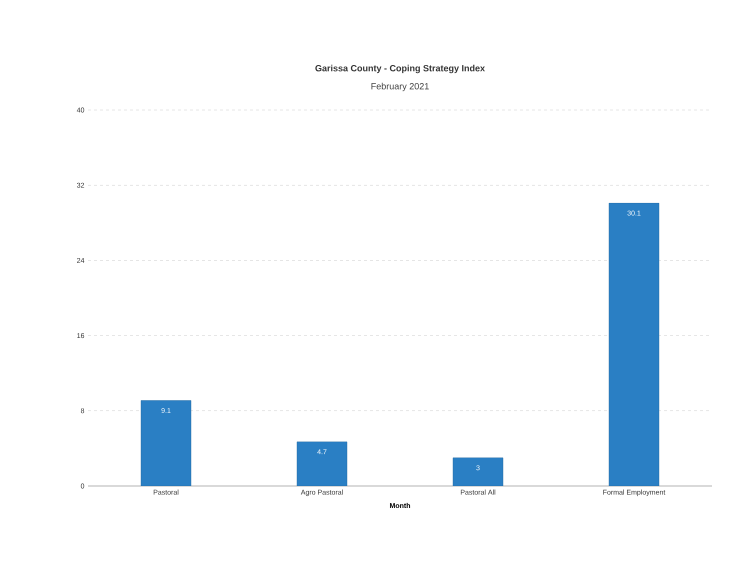 Image resolution: width=754 pixels, height=565 pixels. What do you see at coordinates (400, 69) in the screenshot?
I see `chart-title: Garissa County - Coping Strategy Index` at bounding box center [400, 69].